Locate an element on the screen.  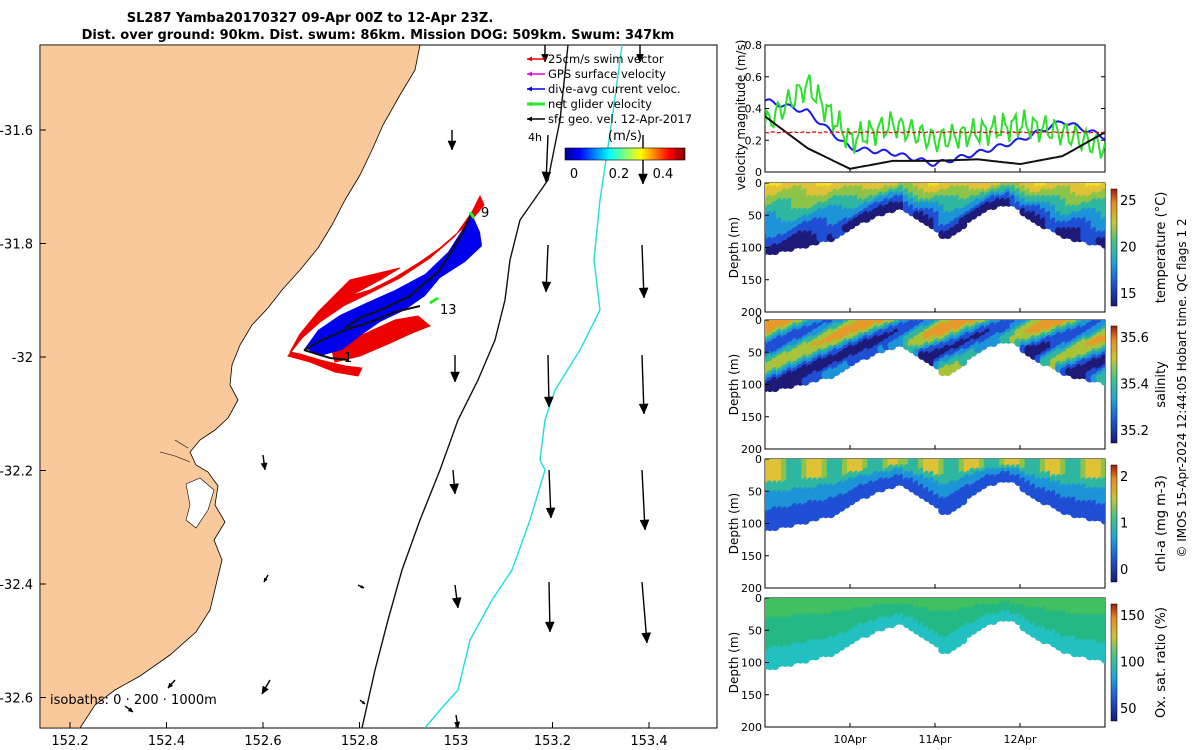
colorbar-tick-label: 15 is located at coordinates (1128, 294).